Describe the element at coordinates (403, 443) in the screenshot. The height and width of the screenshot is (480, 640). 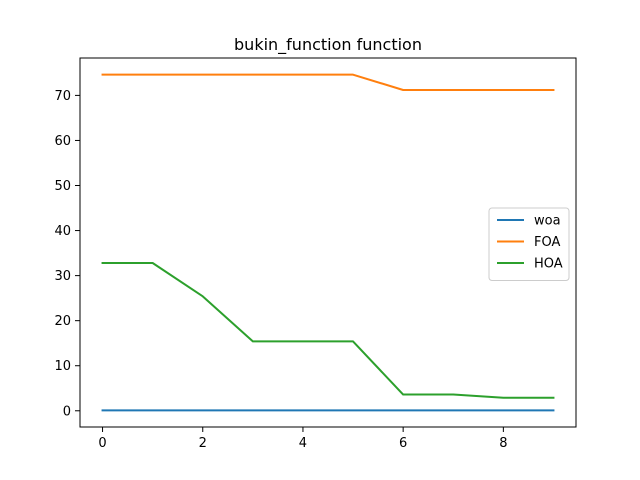
I see `x-tick-label: 6` at that location.